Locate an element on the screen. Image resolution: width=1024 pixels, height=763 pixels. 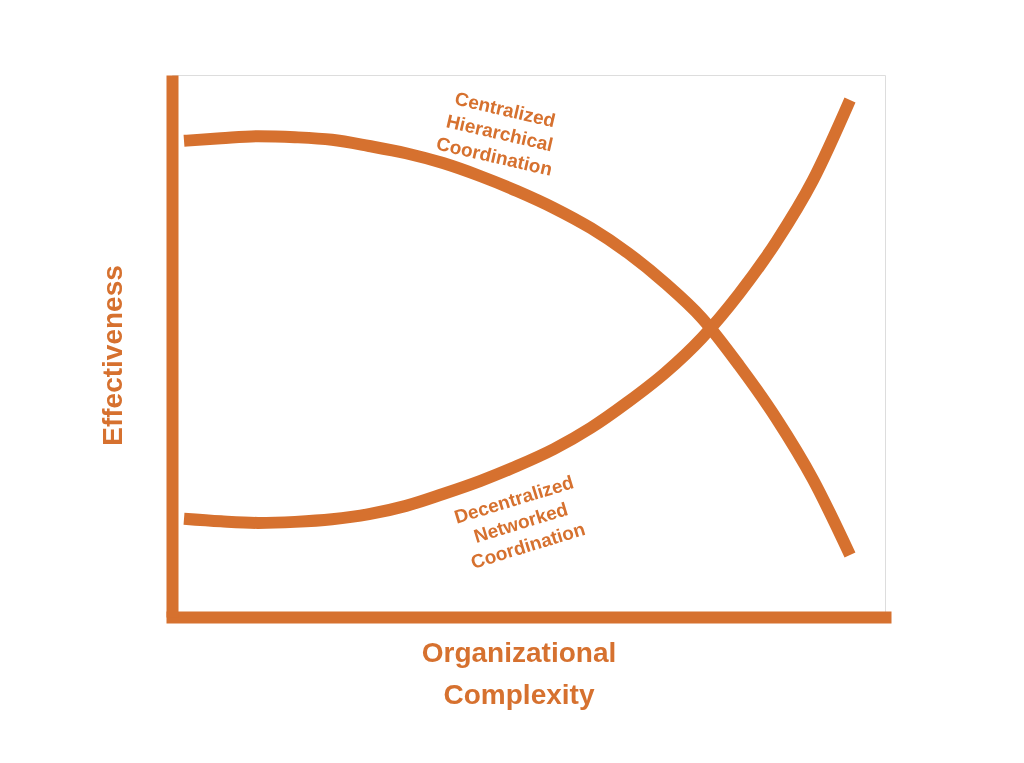
y-axis-title: Effectiveness is located at coordinates (112, 355).